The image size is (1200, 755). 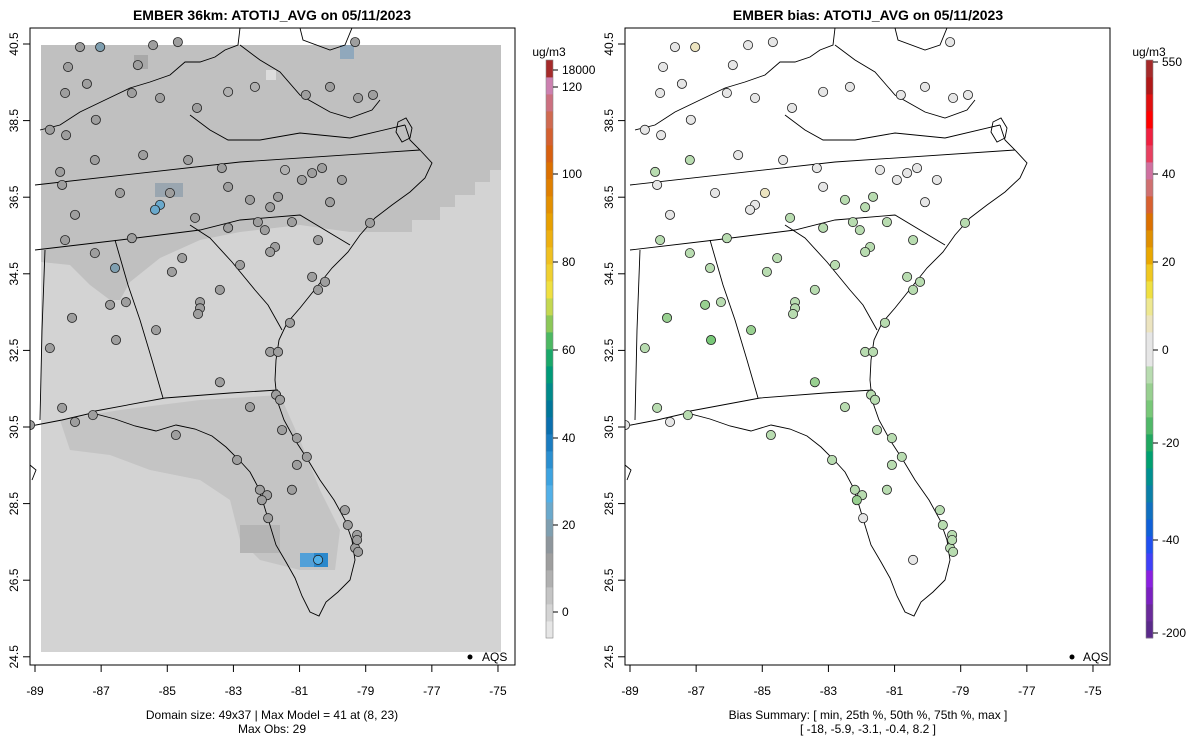 I want to click on grid-cell-max, so click(x=307, y=560).